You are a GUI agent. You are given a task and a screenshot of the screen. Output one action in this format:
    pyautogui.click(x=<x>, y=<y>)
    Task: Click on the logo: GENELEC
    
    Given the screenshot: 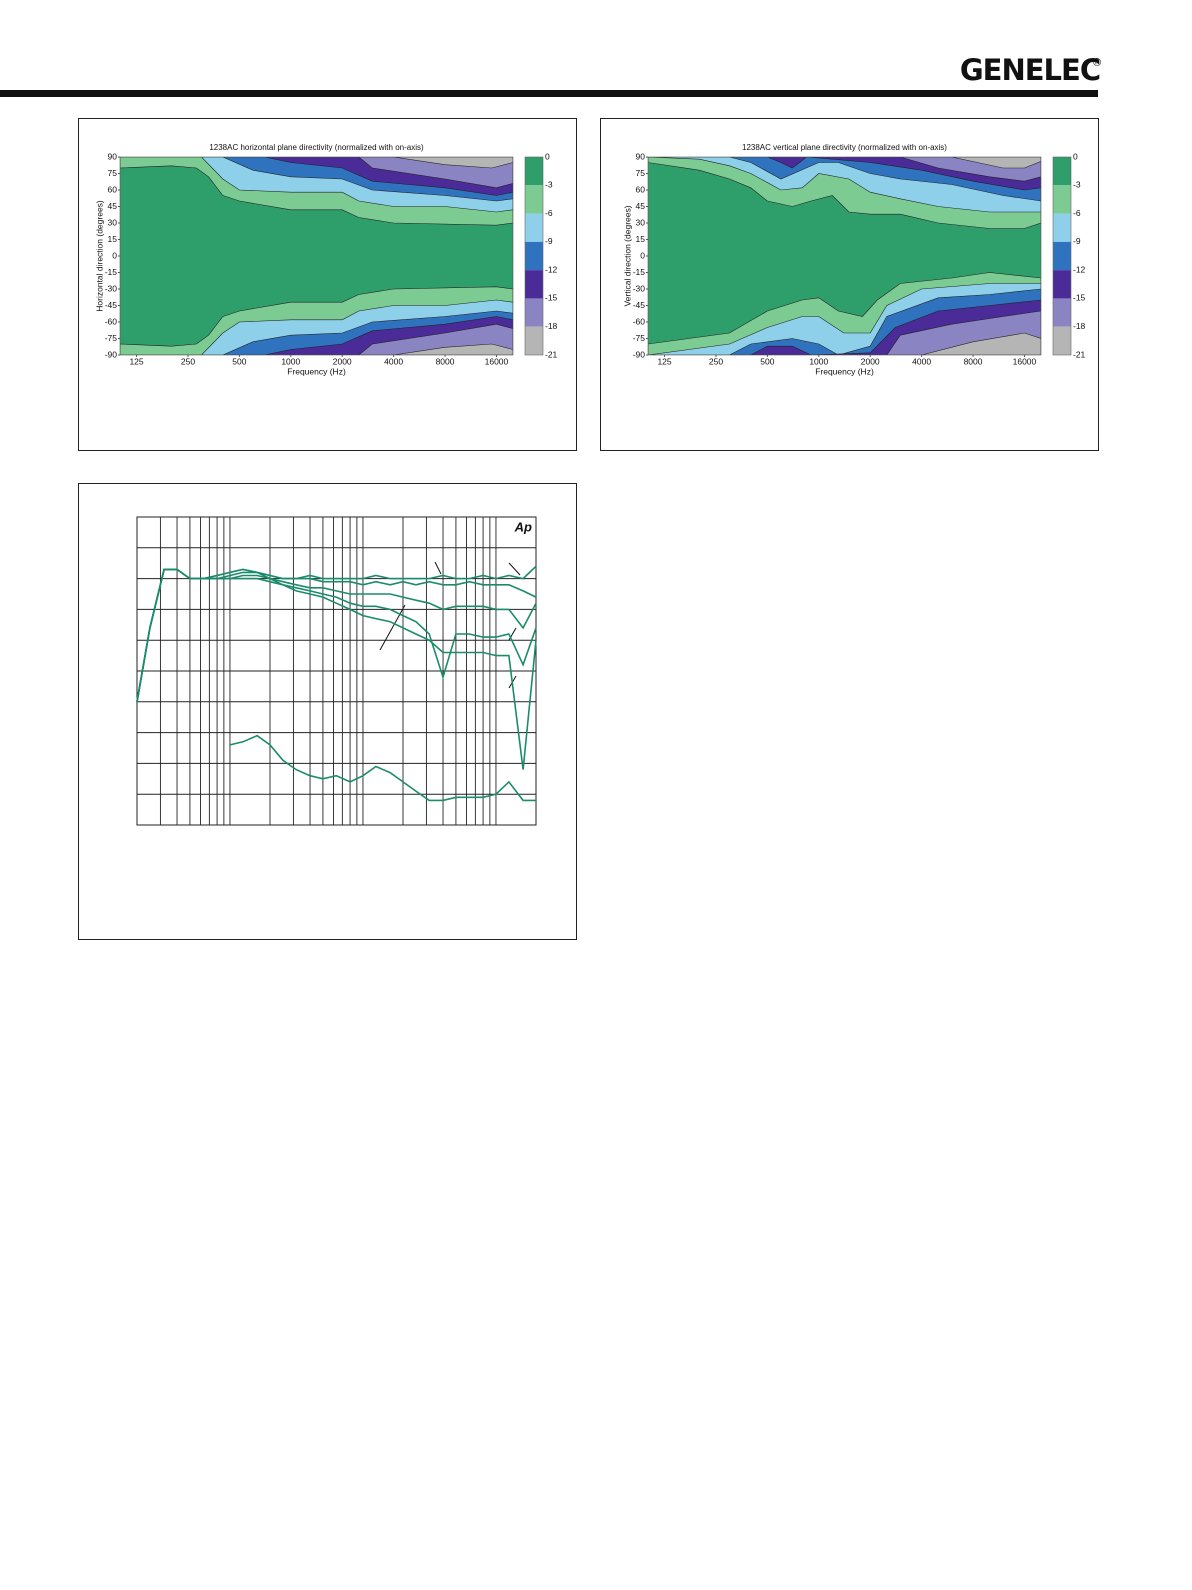 What is the action you would take?
    pyautogui.click(x=1030, y=70)
    